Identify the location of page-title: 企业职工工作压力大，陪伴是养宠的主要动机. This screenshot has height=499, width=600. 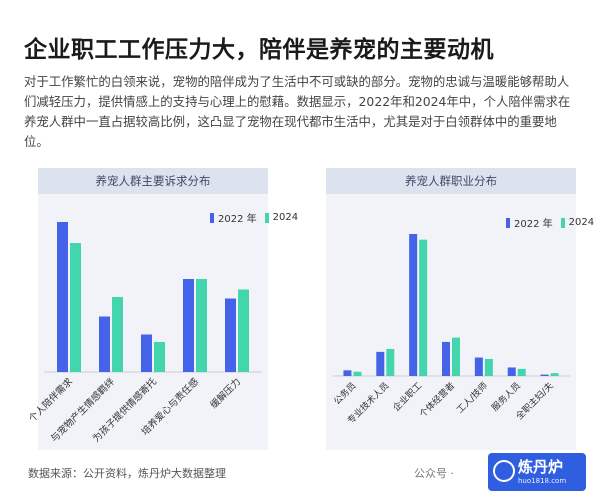
(259, 50).